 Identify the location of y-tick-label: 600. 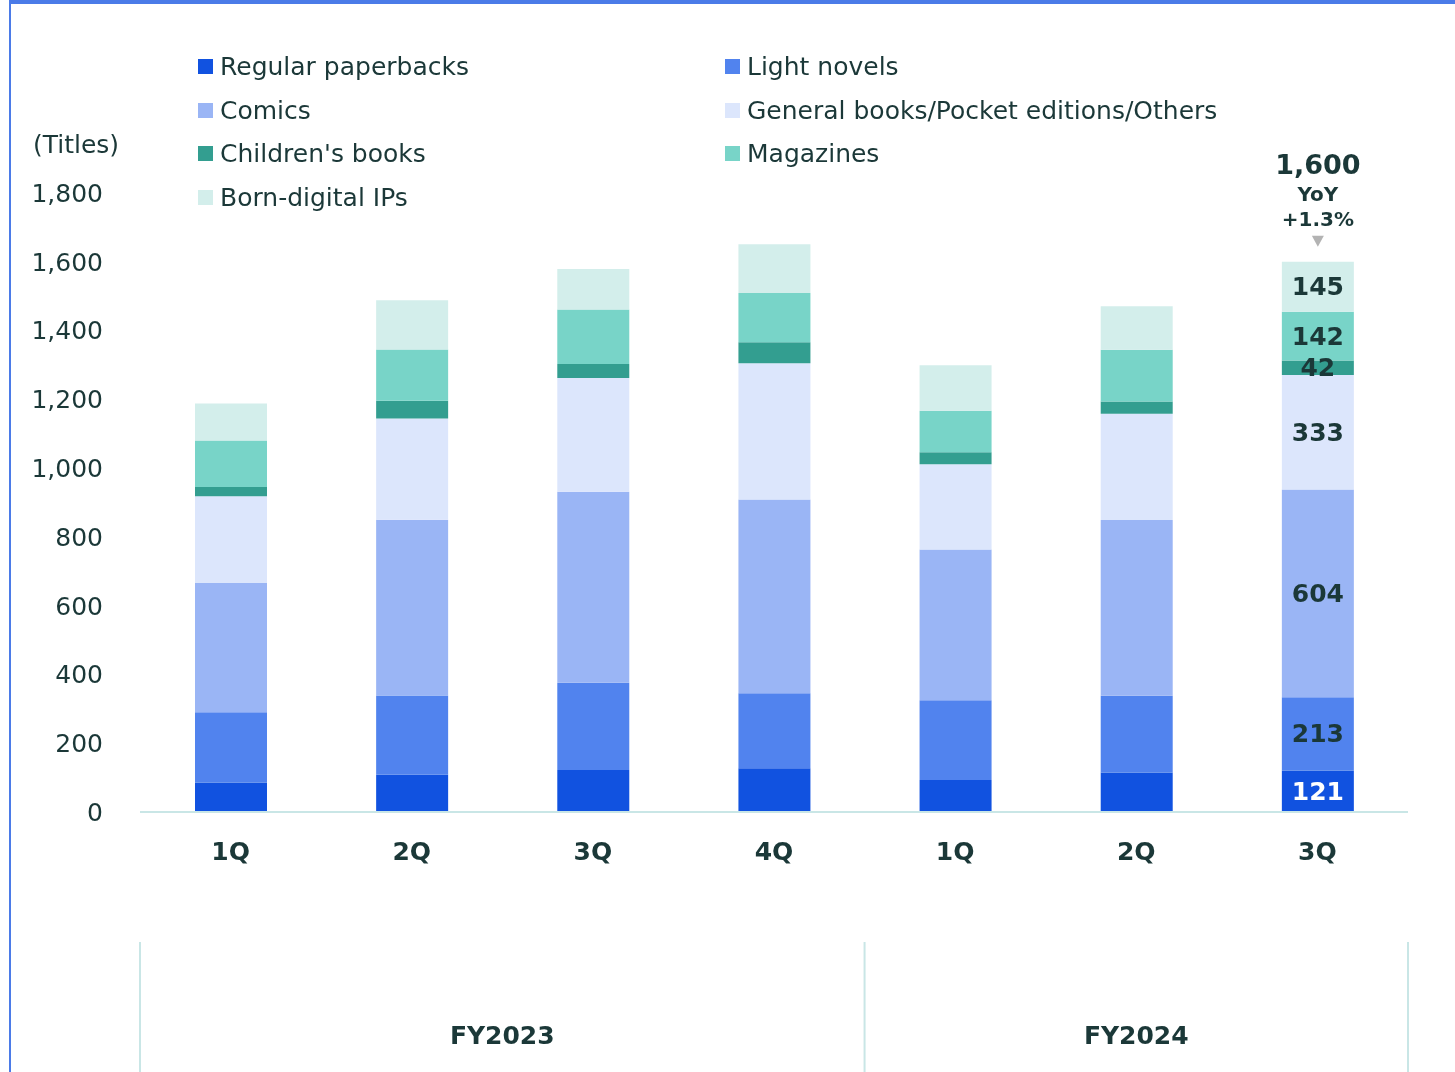
(79, 606).